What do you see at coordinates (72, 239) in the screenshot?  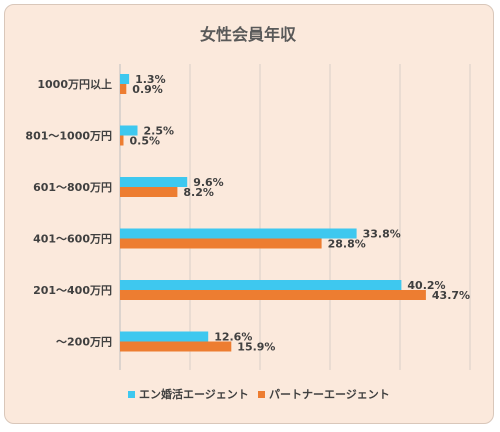 I see `category-label: 401～600万円` at bounding box center [72, 239].